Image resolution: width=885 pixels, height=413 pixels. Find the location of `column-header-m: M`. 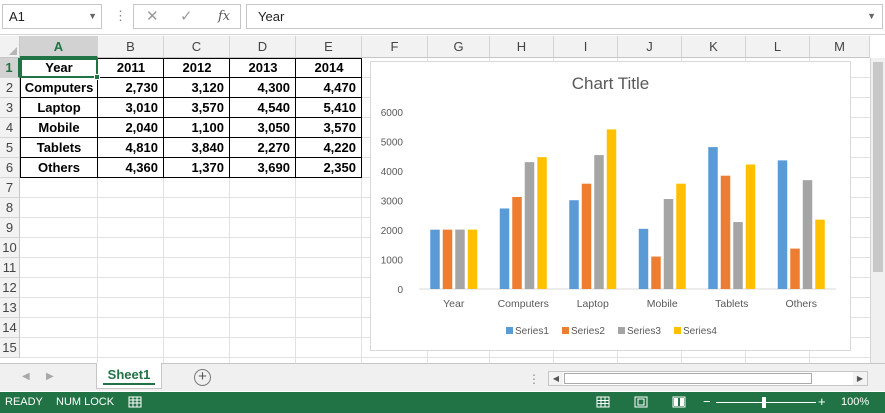

column-header-m: M is located at coordinates (840, 47).